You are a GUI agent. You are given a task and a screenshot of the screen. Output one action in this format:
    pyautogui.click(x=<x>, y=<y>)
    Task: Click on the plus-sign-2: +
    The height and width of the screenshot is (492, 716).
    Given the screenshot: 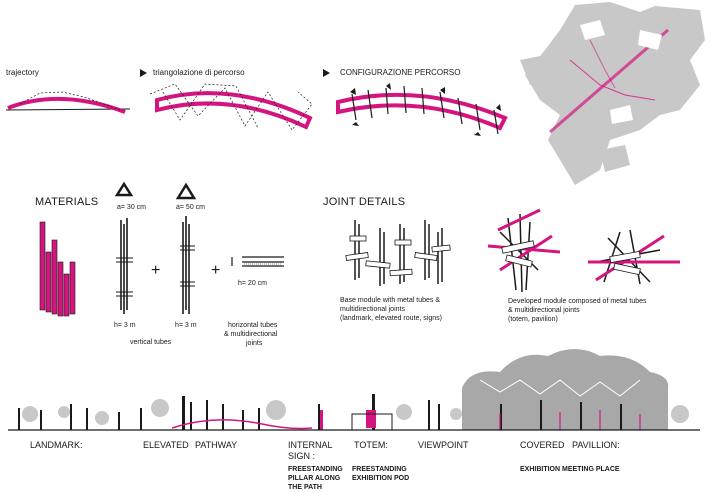 What is the action you would take?
    pyautogui.click(x=216, y=270)
    